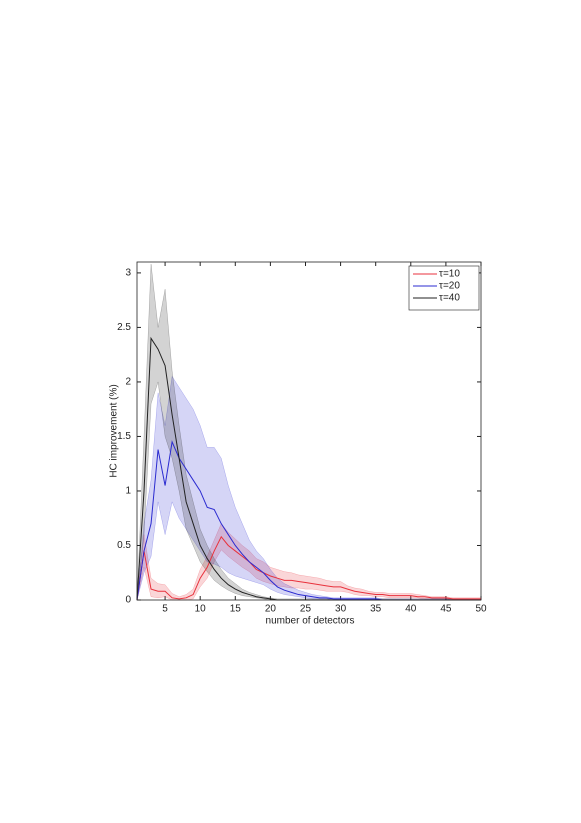  I want to click on y-tick-label: 1.5, so click(124, 436).